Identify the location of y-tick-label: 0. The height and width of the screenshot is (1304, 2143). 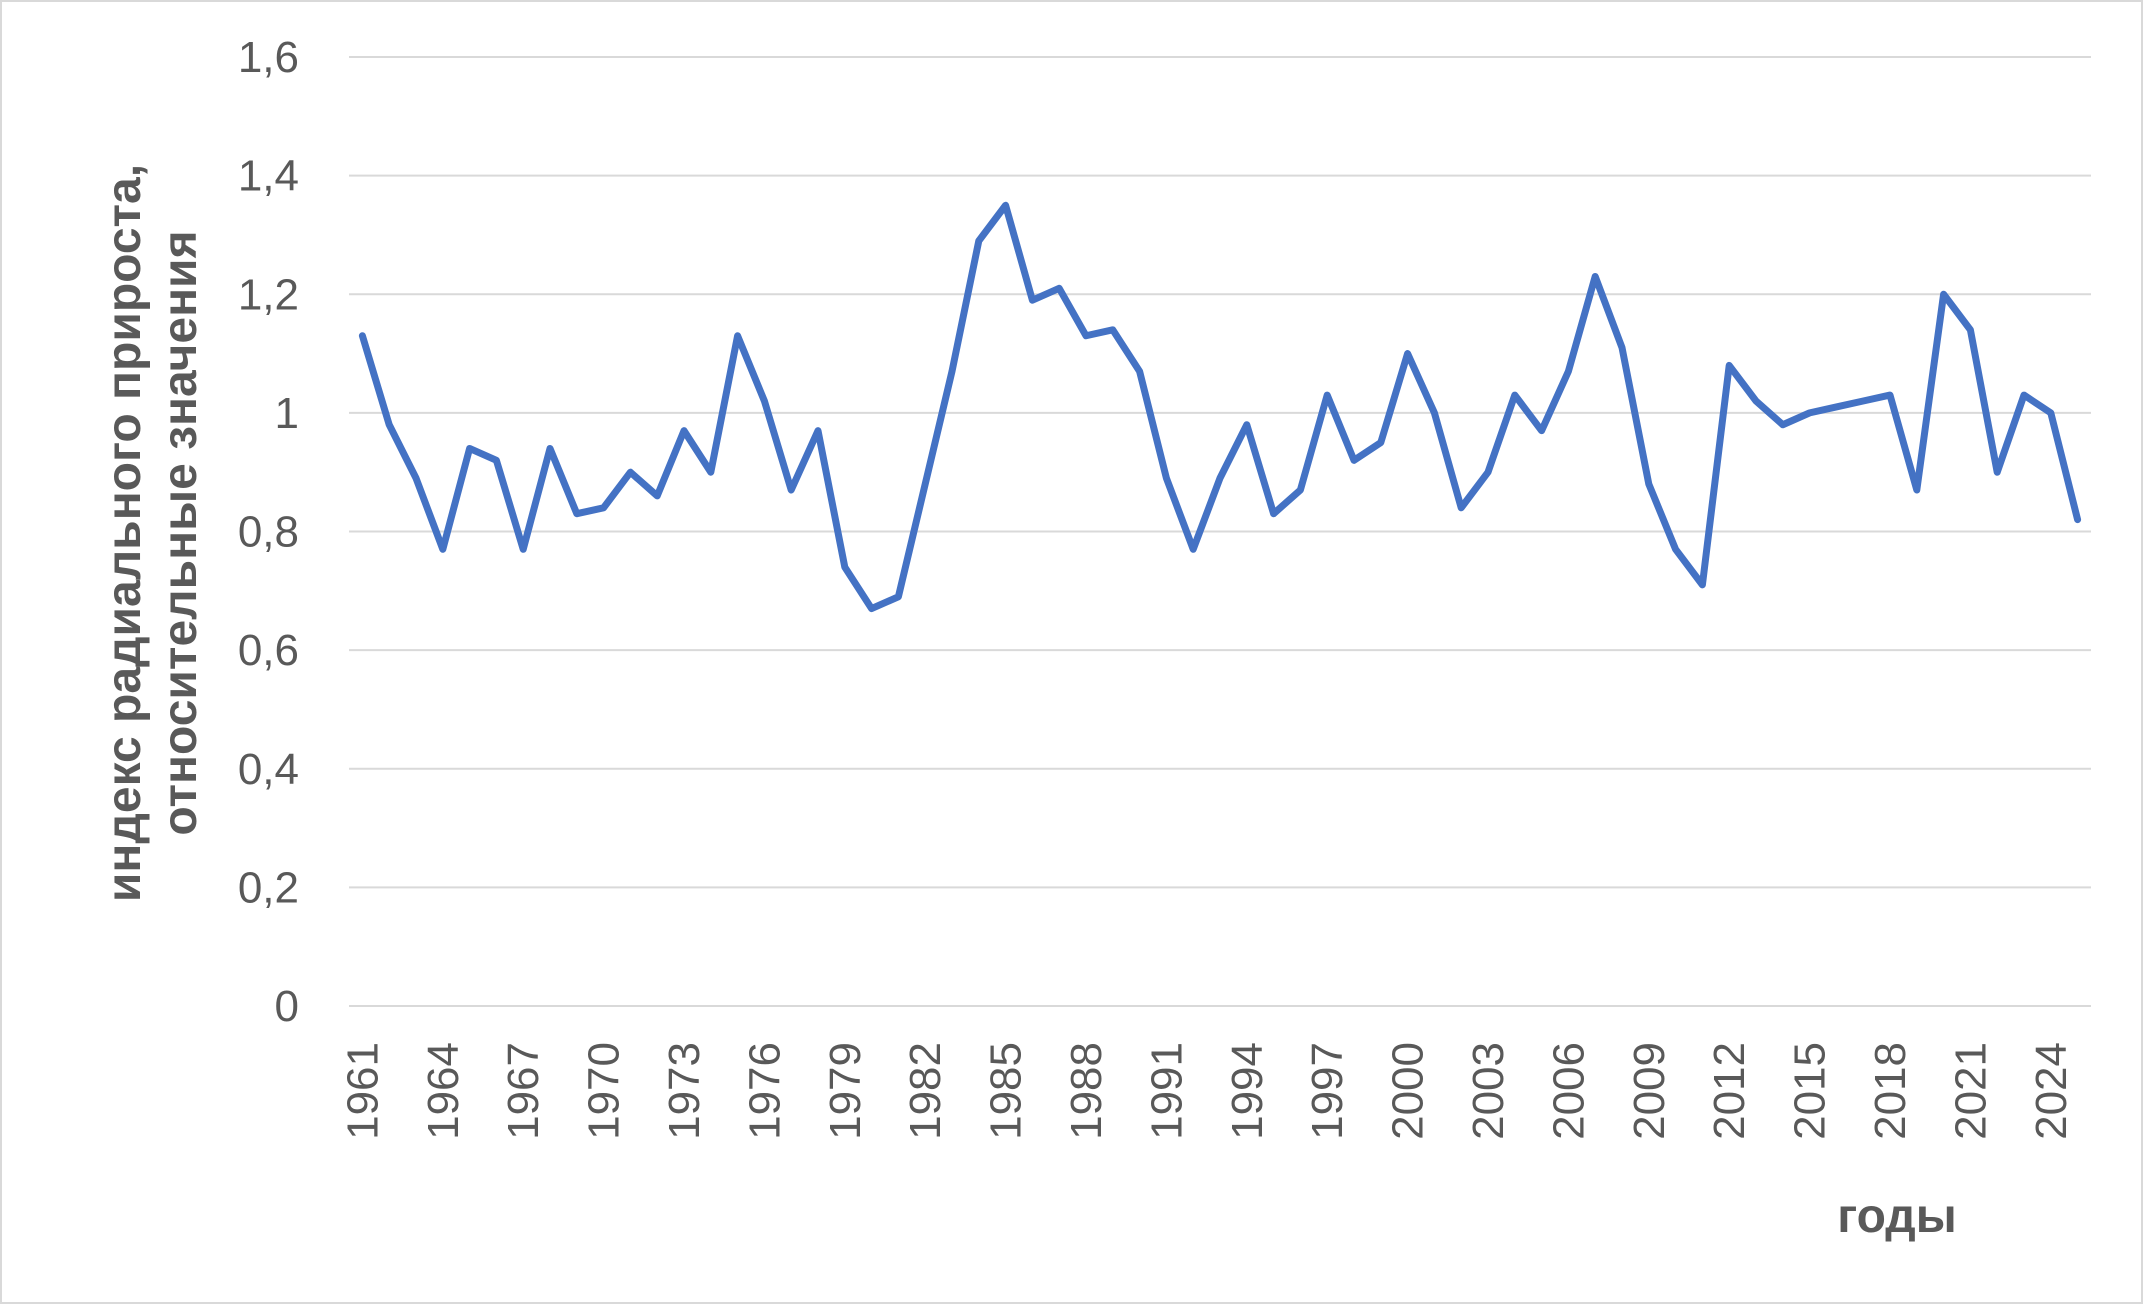
(287, 1006).